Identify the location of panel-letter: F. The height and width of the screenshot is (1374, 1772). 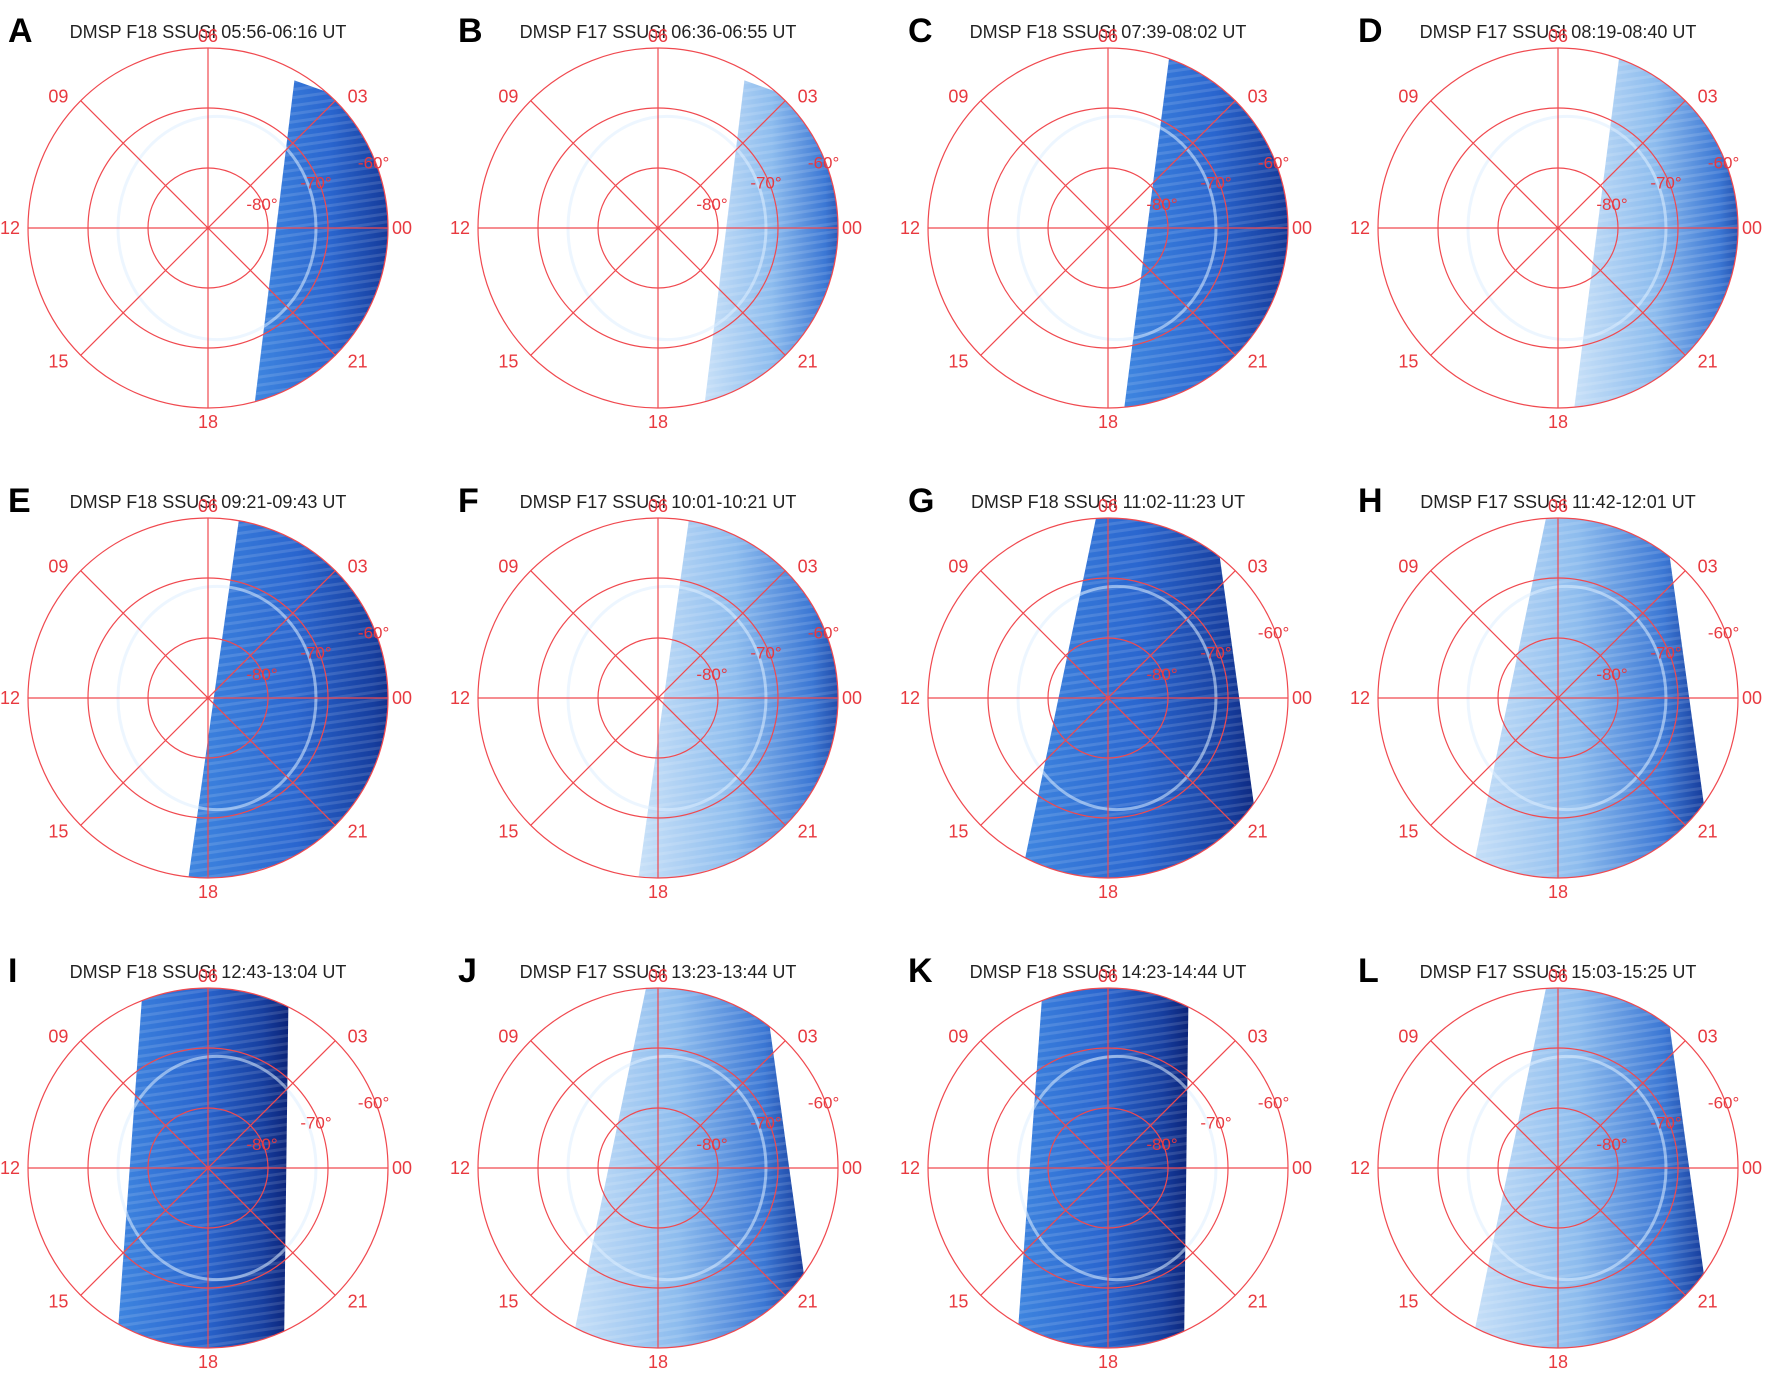
(468, 501).